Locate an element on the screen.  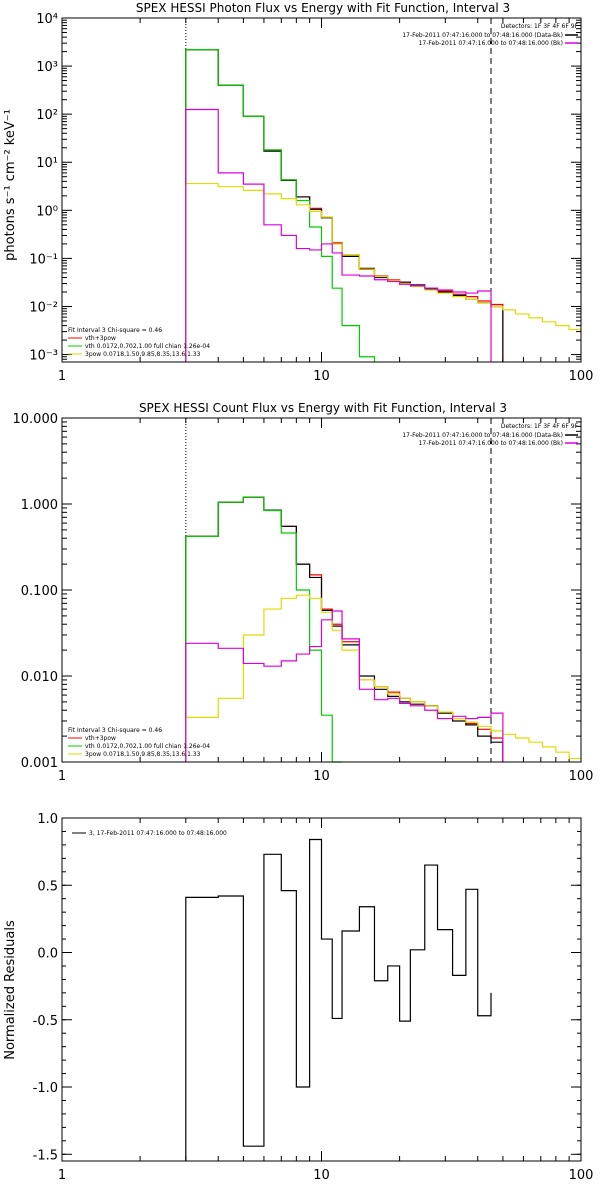
residuals-y-axis-label: Normalized Residuals is located at coordinates (10, 990).